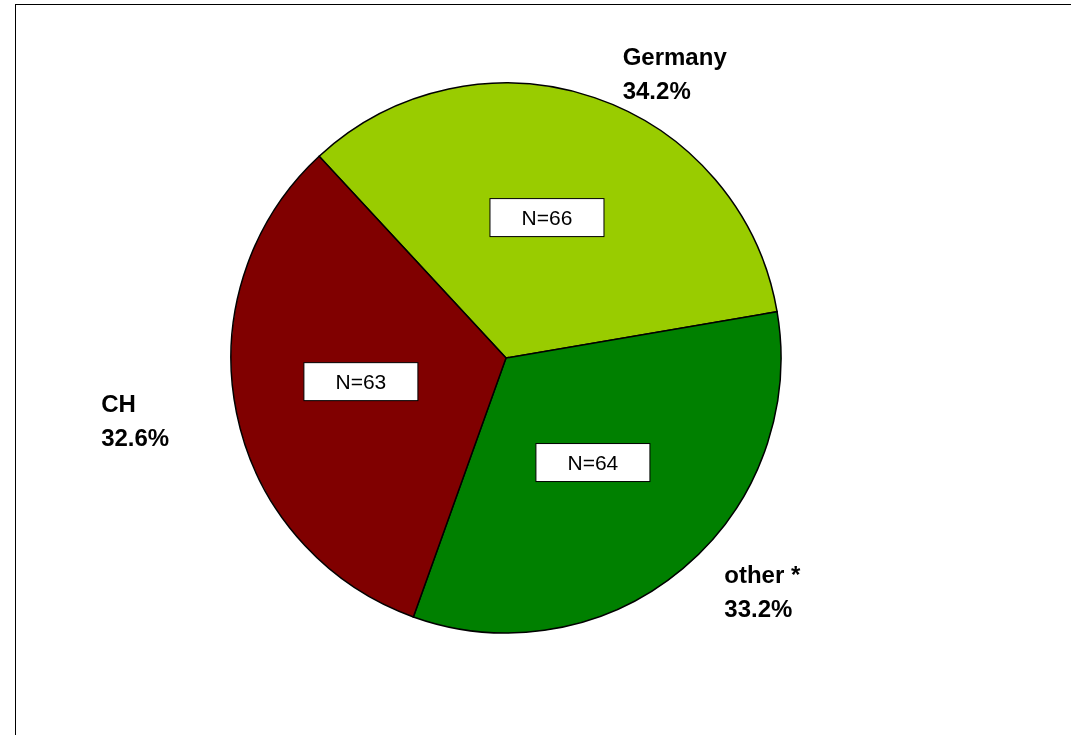 The image size is (1071, 735). Describe the element at coordinates (656, 90) in the screenshot. I see `text: 34.2%` at that location.